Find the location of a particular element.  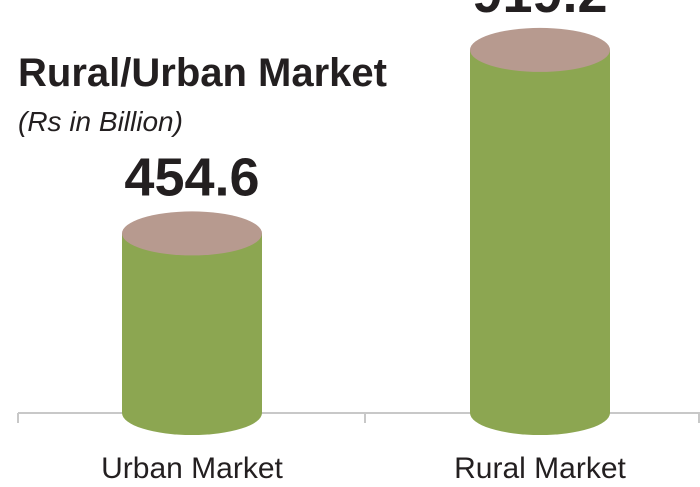

chart-subtitle: (Rs in Billion) is located at coordinates (100, 121).